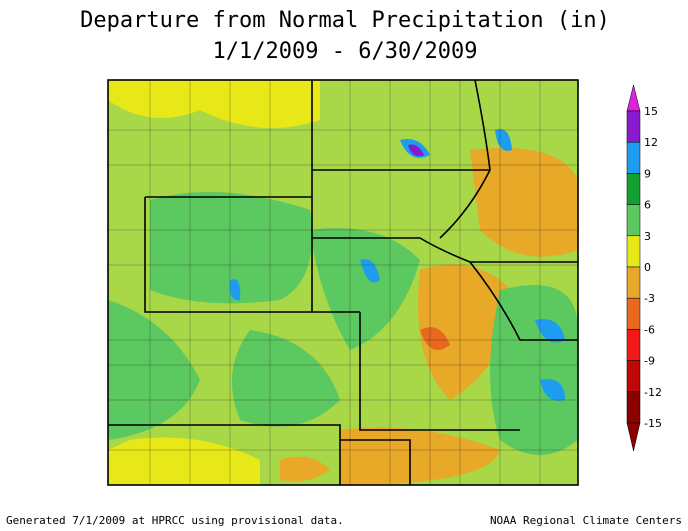 This screenshot has width=688, height=531. Describe the element at coordinates (345, 51) in the screenshot. I see `subtitle: 1/1/2009 - 6/30/2009` at that location.